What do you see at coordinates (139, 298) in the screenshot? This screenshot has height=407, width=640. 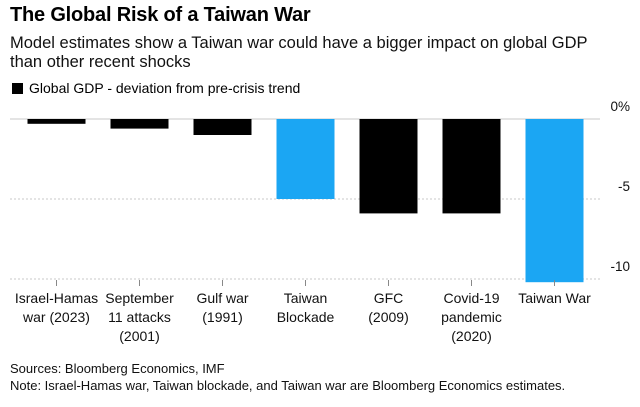 I see `x-tick-label: September` at bounding box center [139, 298].